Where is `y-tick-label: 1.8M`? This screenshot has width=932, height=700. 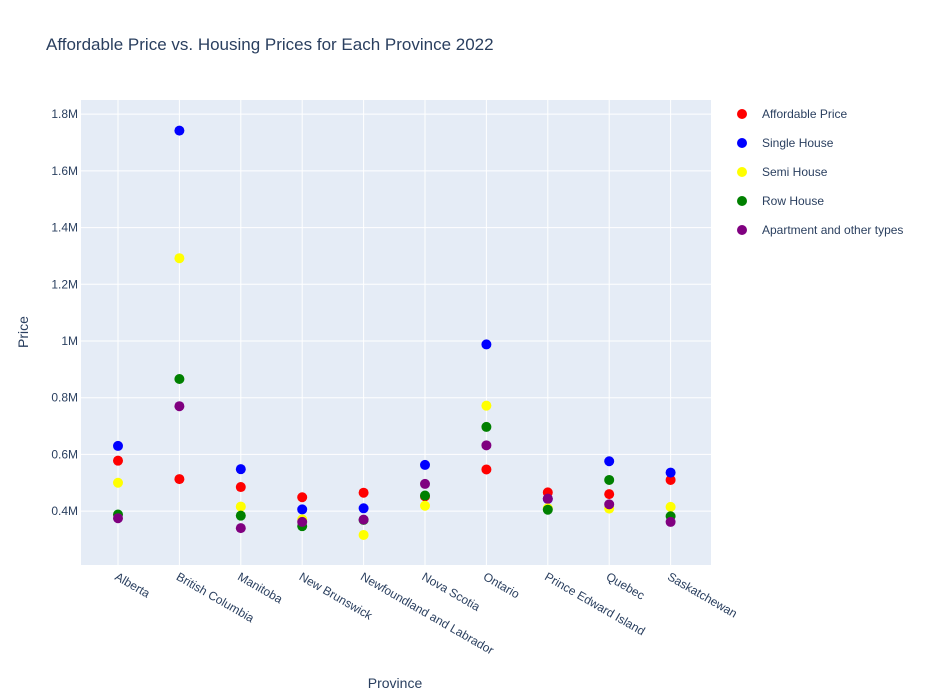 y-tick-label: 1.8M is located at coordinates (64, 114).